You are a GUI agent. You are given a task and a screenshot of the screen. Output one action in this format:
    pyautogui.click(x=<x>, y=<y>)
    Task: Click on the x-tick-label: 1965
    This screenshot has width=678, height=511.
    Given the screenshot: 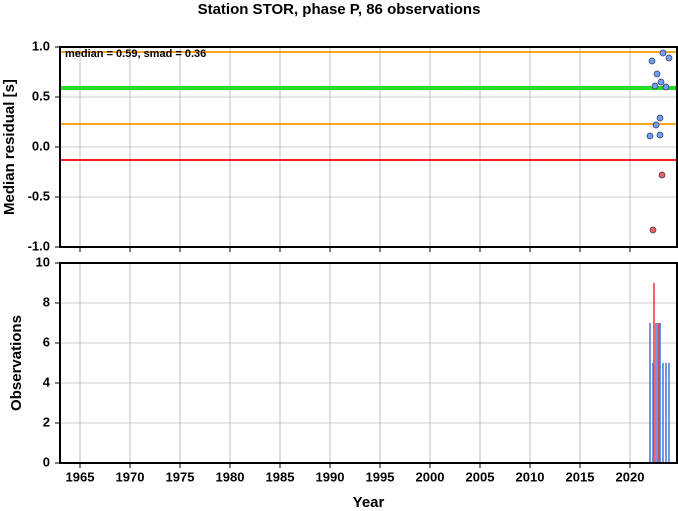 What is the action you would take?
    pyautogui.click(x=80, y=476)
    